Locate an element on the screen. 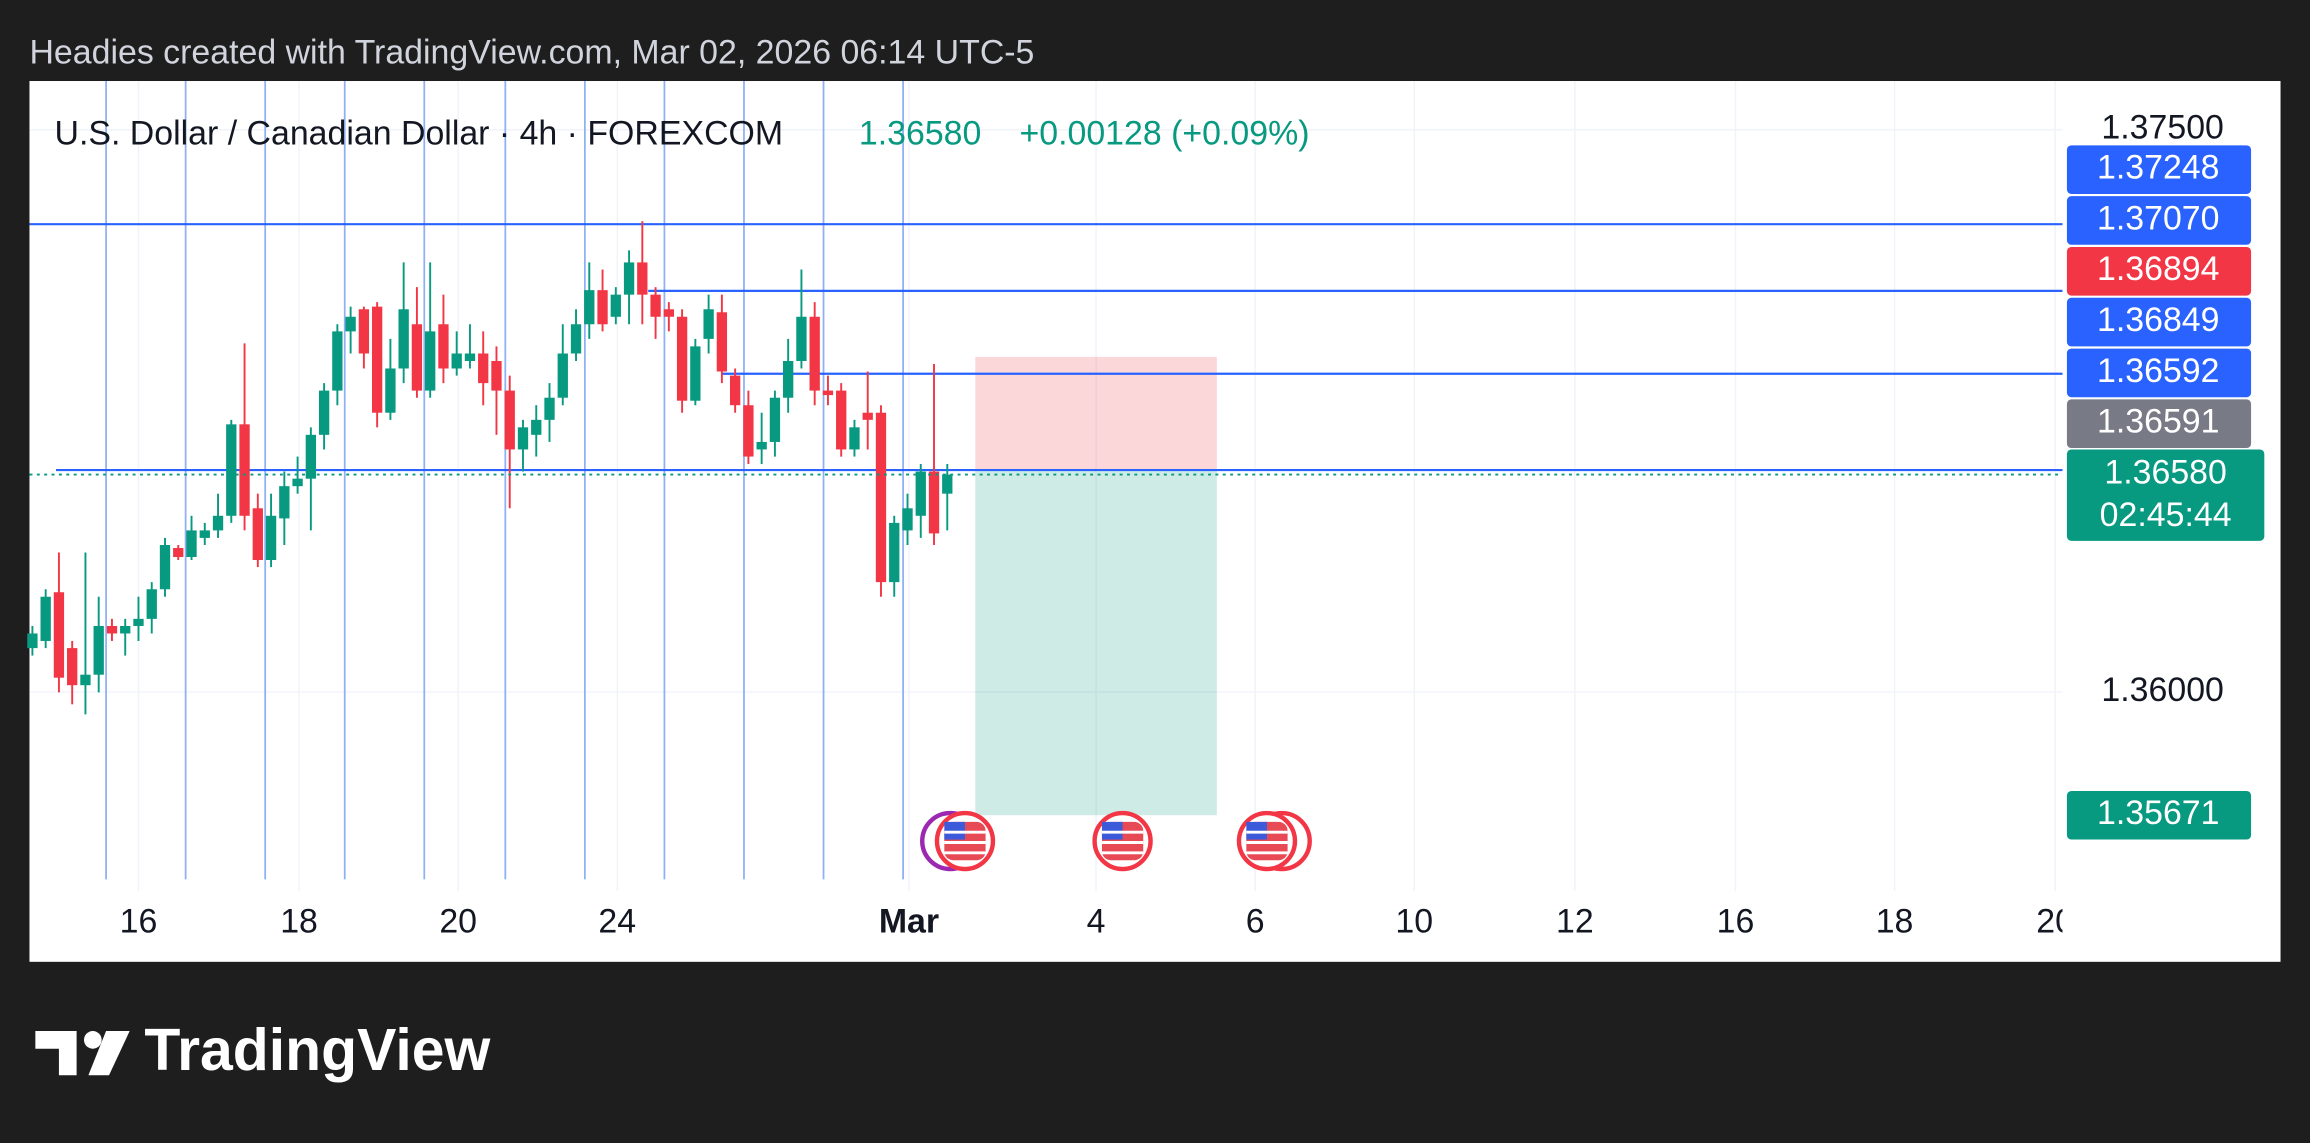  x-tick-label: Mar is located at coordinates (909, 921).